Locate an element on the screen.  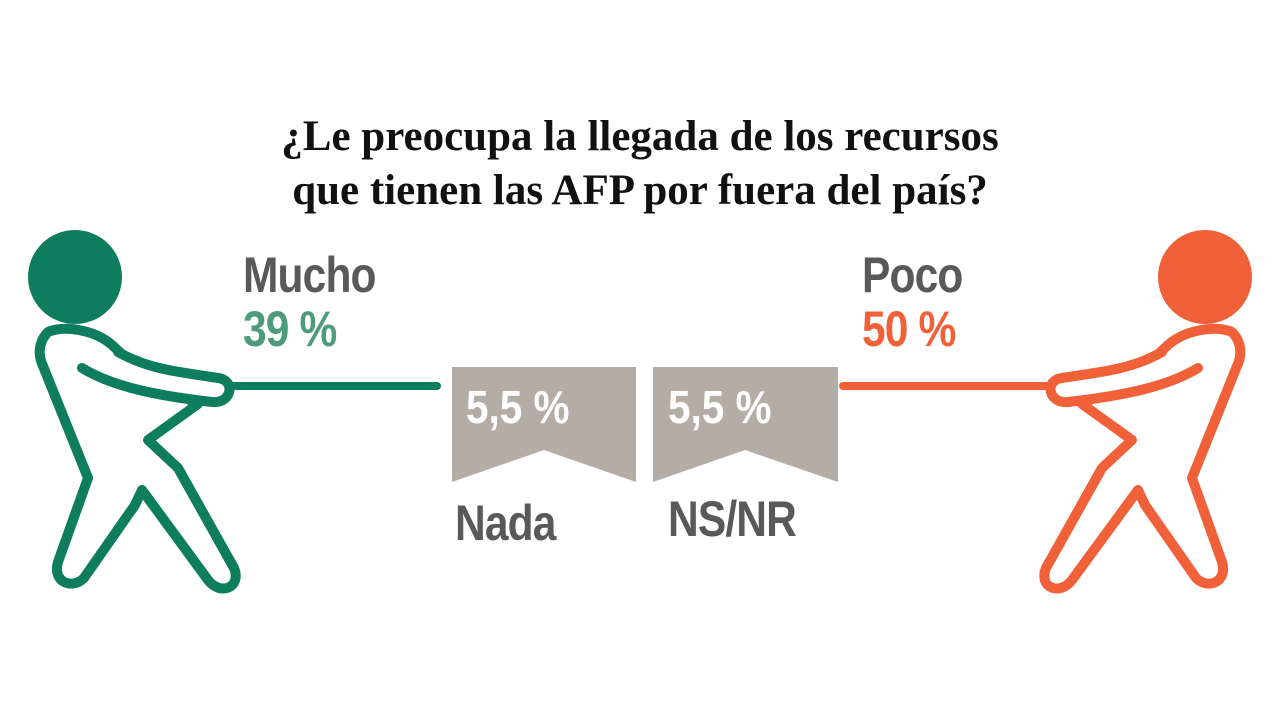
title-line-1: ¿Le preocupa la llegada de los recursos is located at coordinates (640, 136).